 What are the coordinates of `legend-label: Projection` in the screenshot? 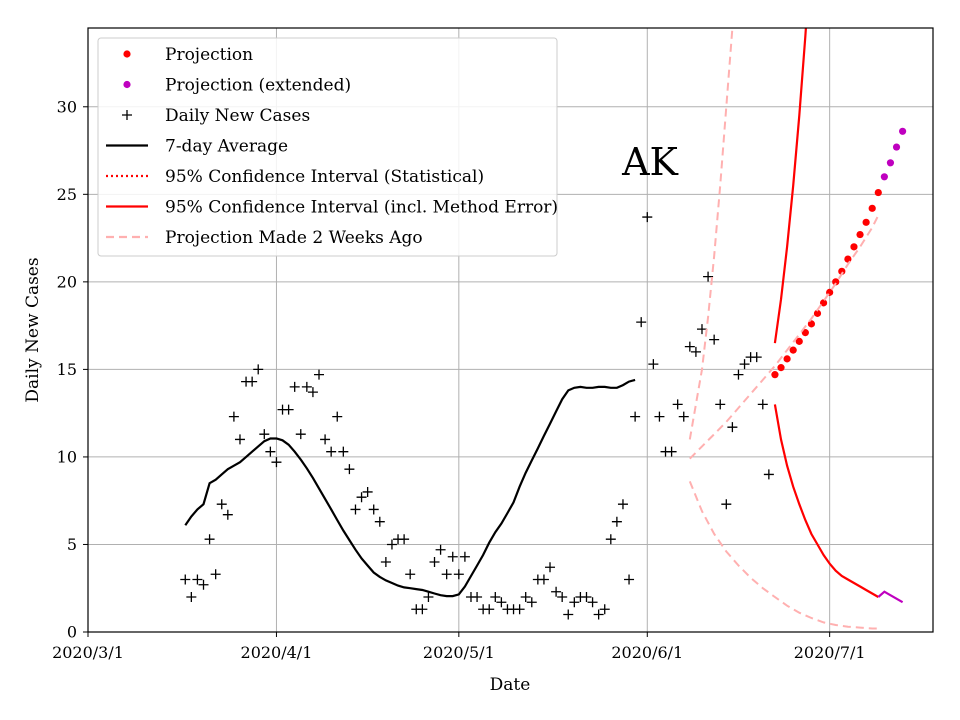 It's located at (209, 55).